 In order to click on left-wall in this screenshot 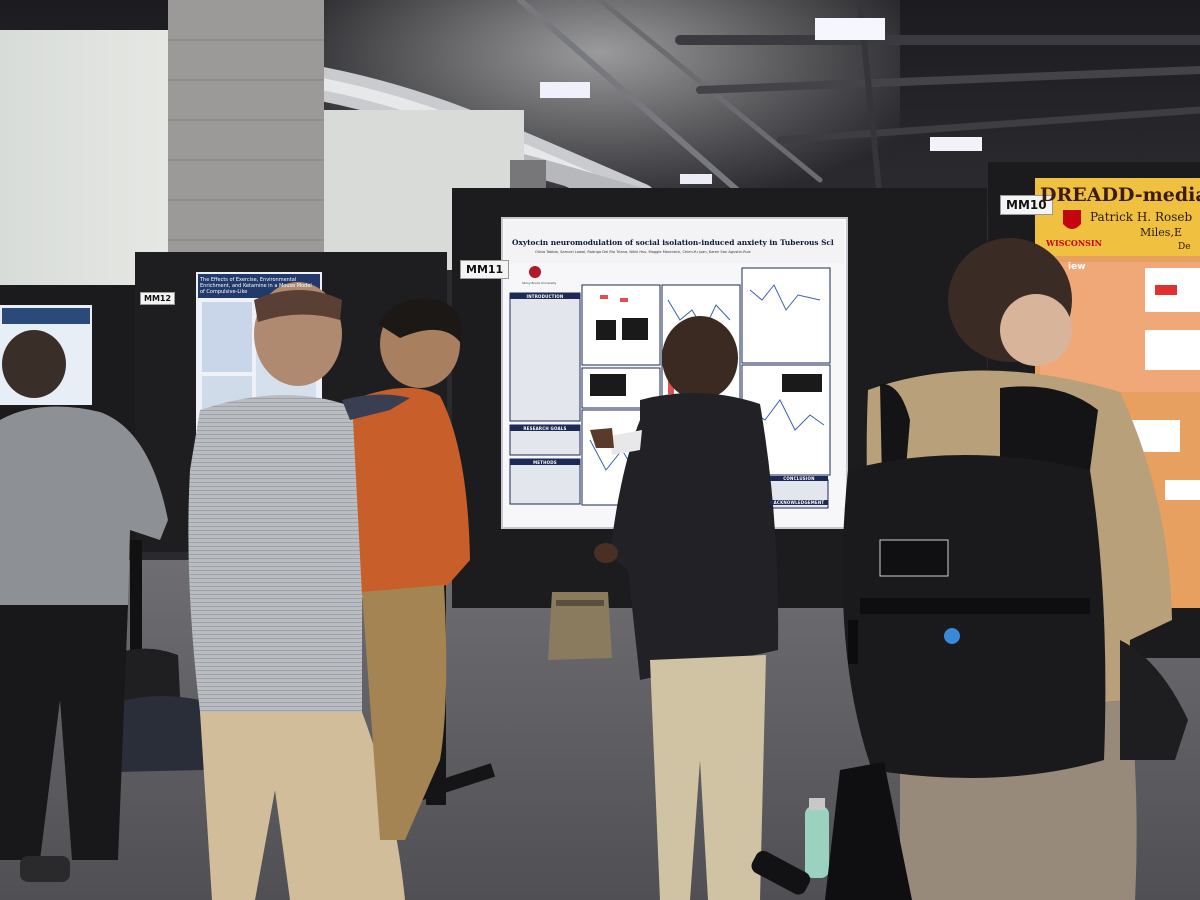, I will do `click(87, 160)`.